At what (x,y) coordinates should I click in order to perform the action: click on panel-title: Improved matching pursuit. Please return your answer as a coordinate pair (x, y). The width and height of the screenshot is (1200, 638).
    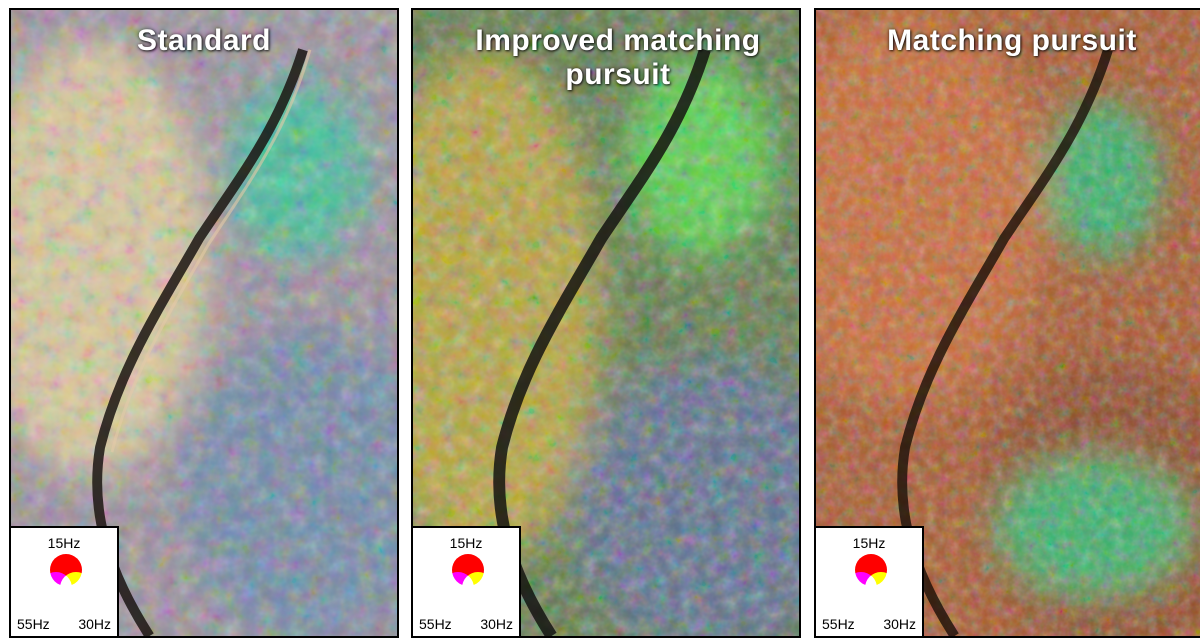
    Looking at the image, I should click on (618, 57).